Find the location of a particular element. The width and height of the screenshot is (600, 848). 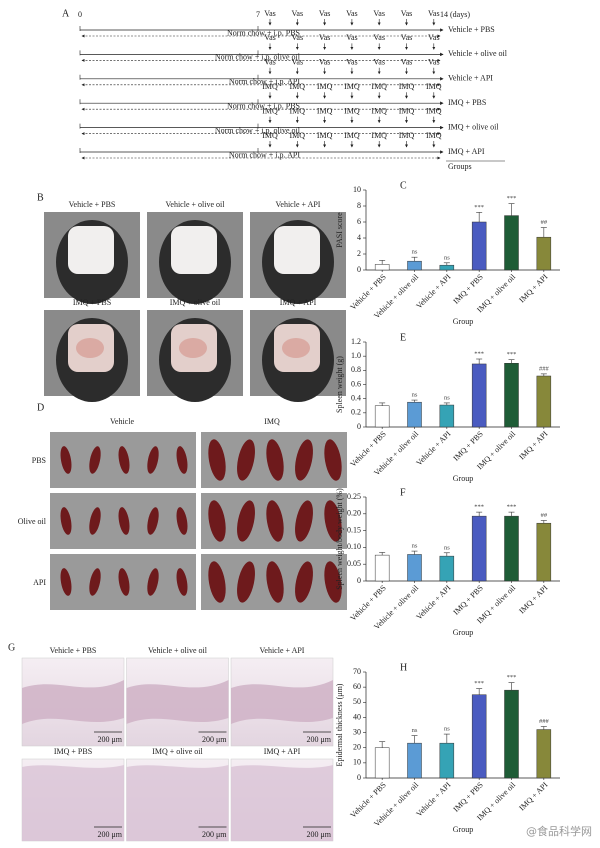

y-tick-label: 1.0 is located at coordinates (356, 355).